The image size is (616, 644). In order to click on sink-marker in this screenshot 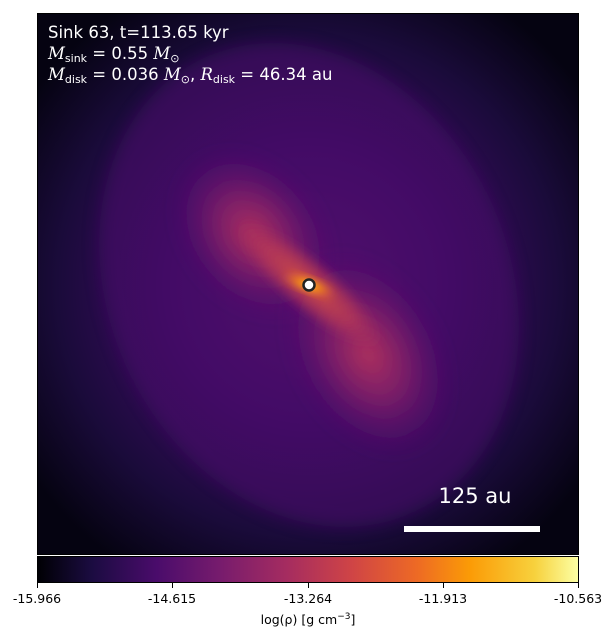, I will do `click(309, 285)`.